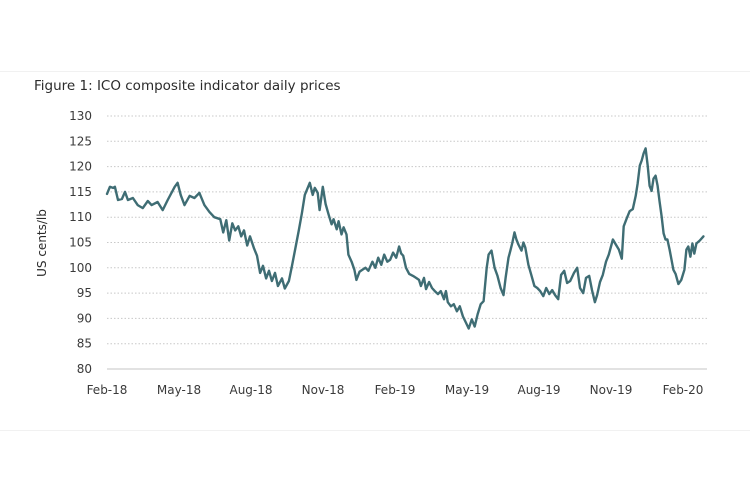 Image resolution: width=750 pixels, height=500 pixels. I want to click on y-tick-label: 130, so click(80, 116).